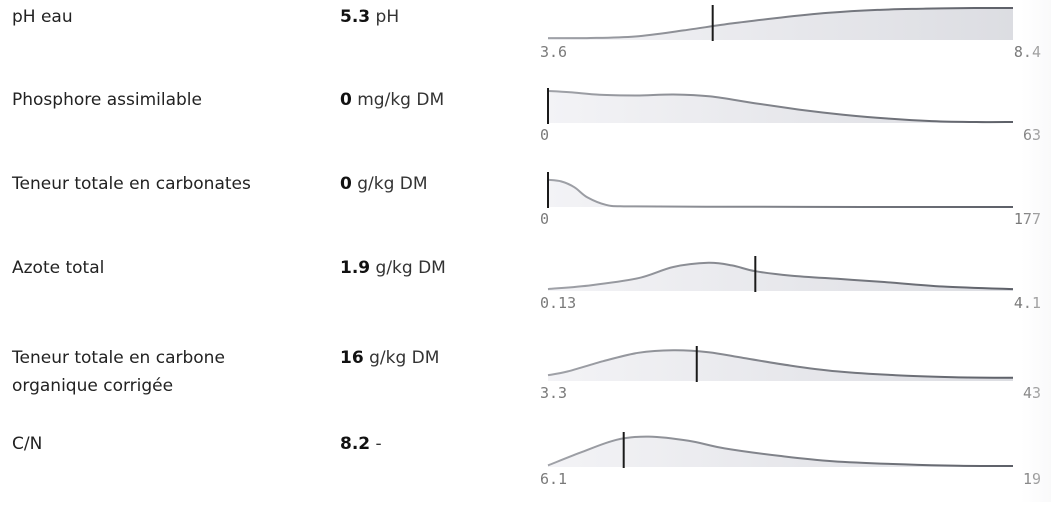  Describe the element at coordinates (400, 100) in the screenshot. I see `value-unit: mg/kg DM` at that location.